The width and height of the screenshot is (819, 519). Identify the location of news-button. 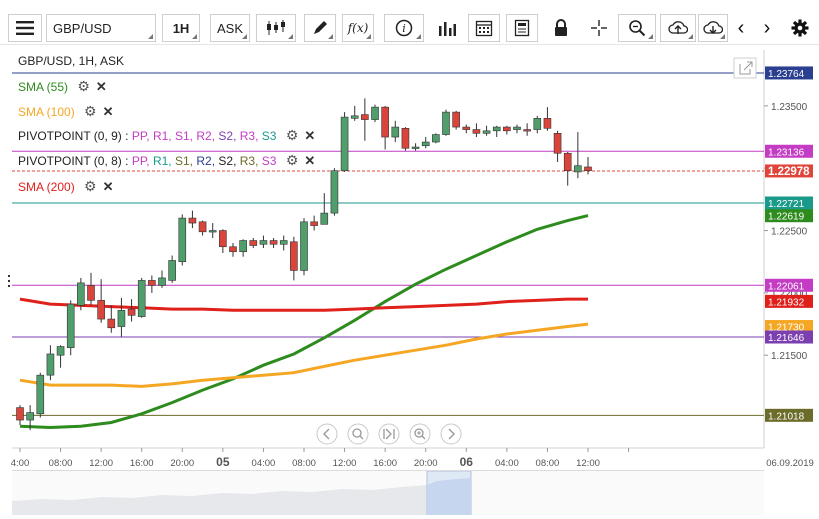
(522, 28).